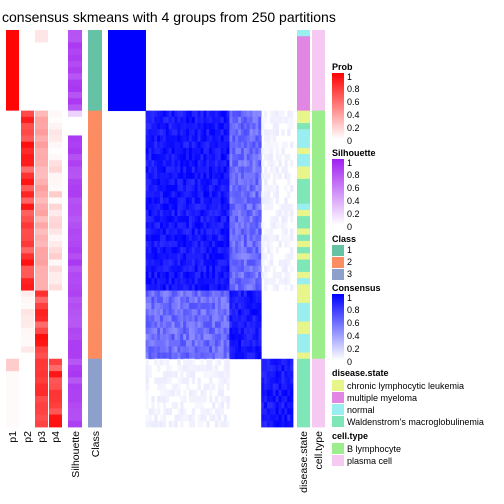 The image size is (504, 504). I want to click on prob-cell-p3, so click(41, 225).